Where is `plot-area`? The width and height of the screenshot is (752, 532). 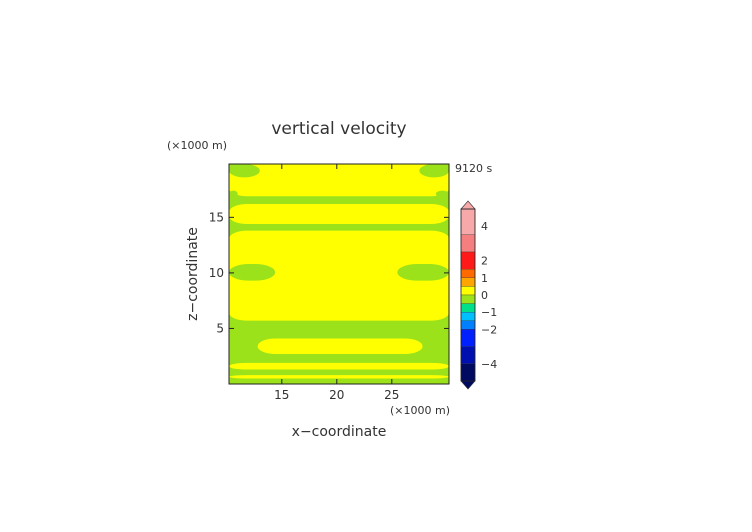
plot-area is located at coordinates (339, 274).